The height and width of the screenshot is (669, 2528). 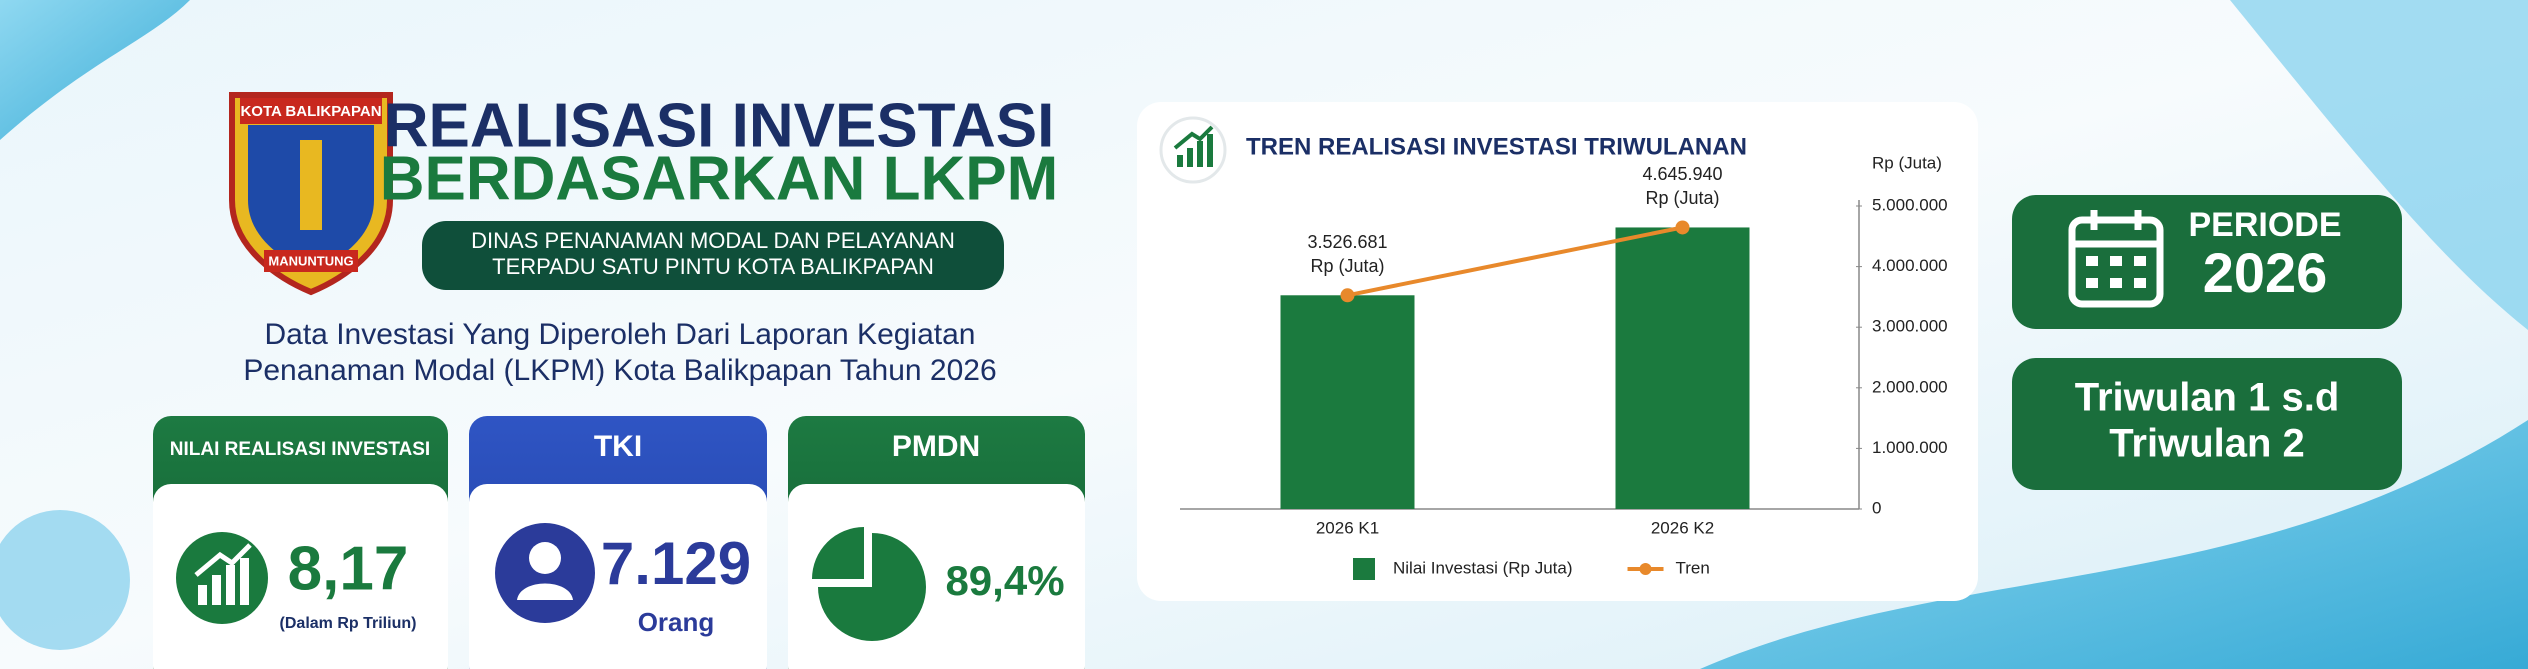 What do you see at coordinates (310, 260) in the screenshot?
I see `logo-text: MANUNTUNG` at bounding box center [310, 260].